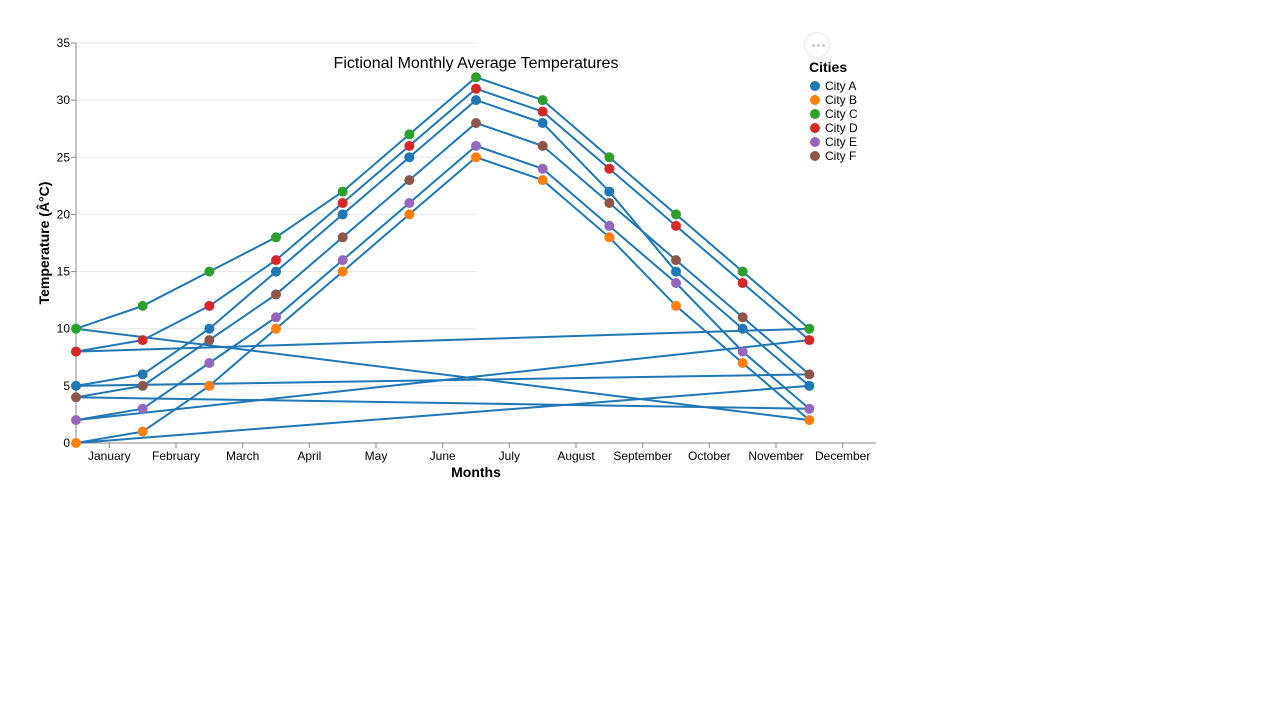 This screenshot has height=720, width=1280. I want to click on y-tick-label: 15, so click(64, 272).